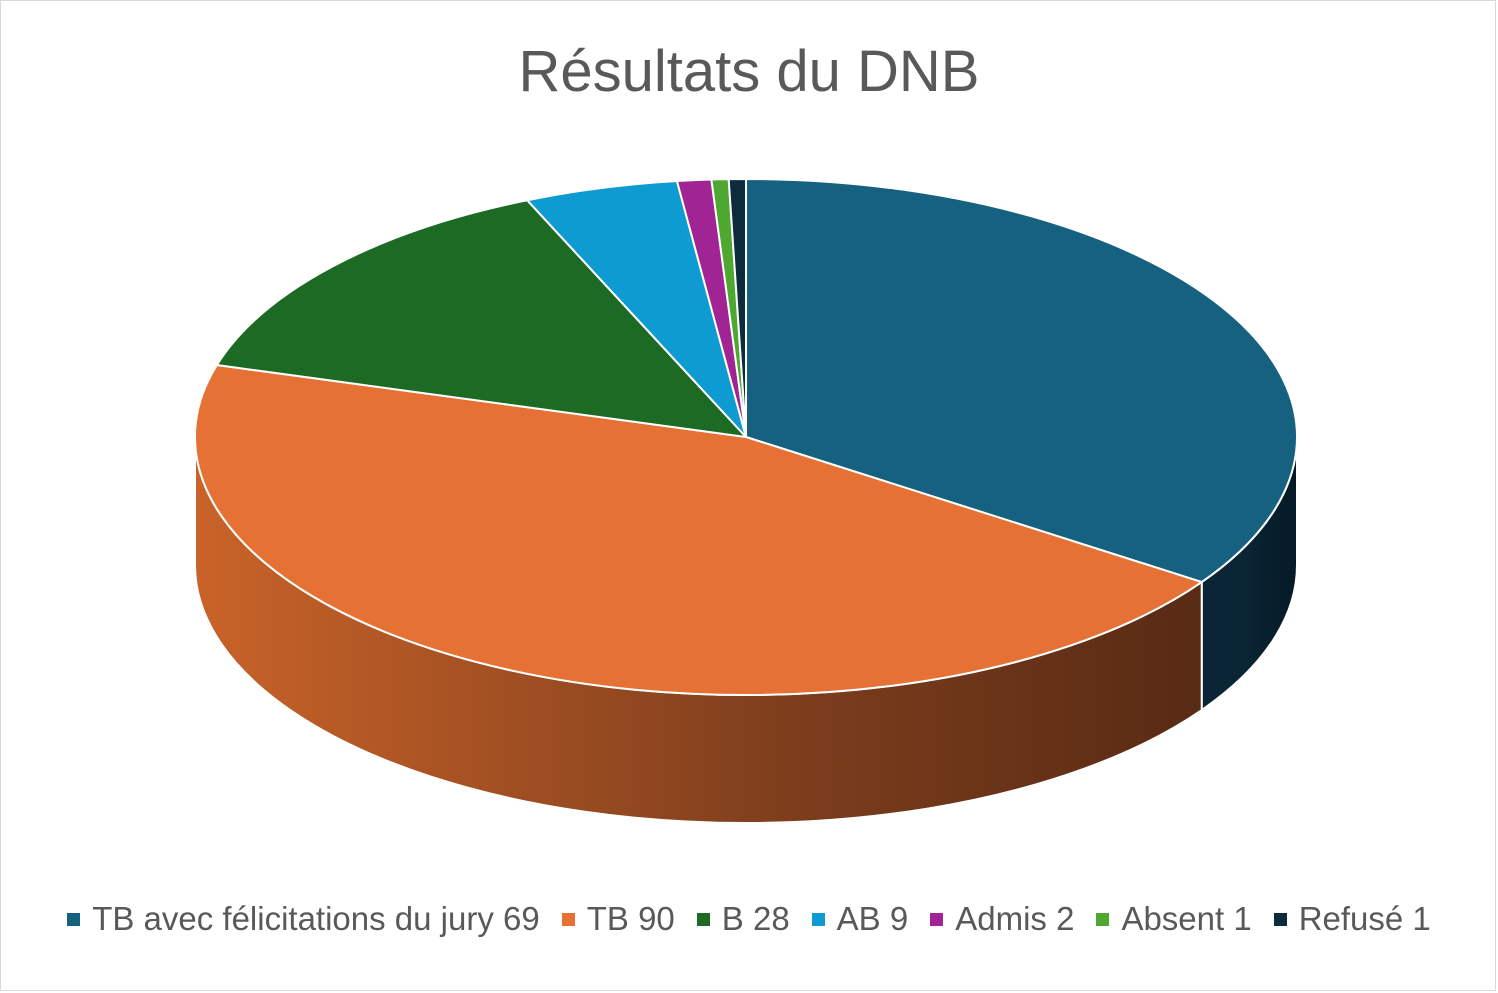 Image resolution: width=1498 pixels, height=993 pixels. I want to click on legend-label: B 28, so click(755, 918).